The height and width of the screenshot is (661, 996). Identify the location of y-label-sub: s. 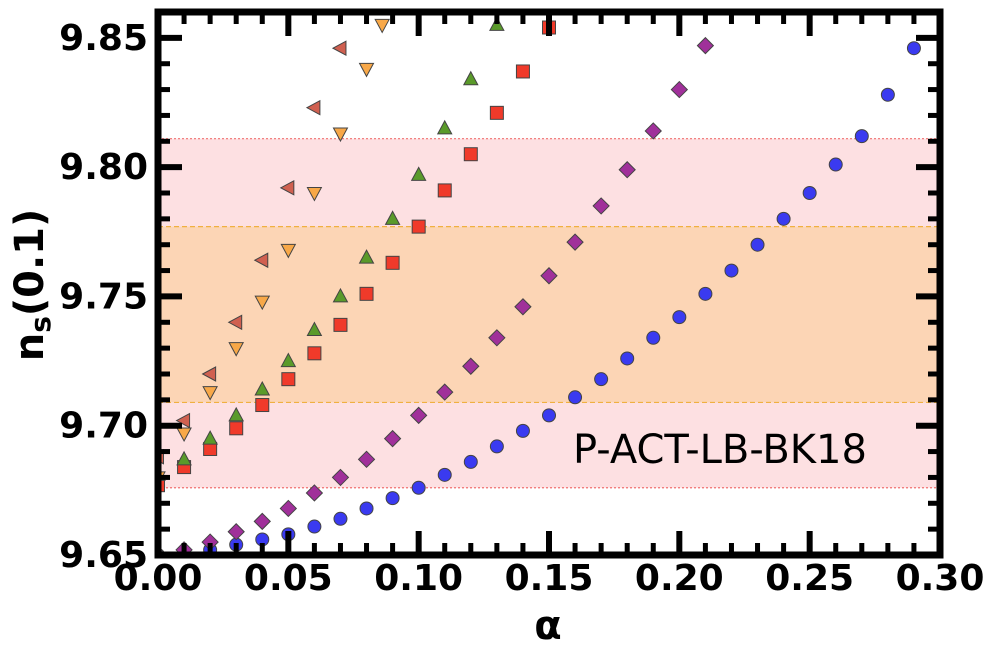
(40, 324).